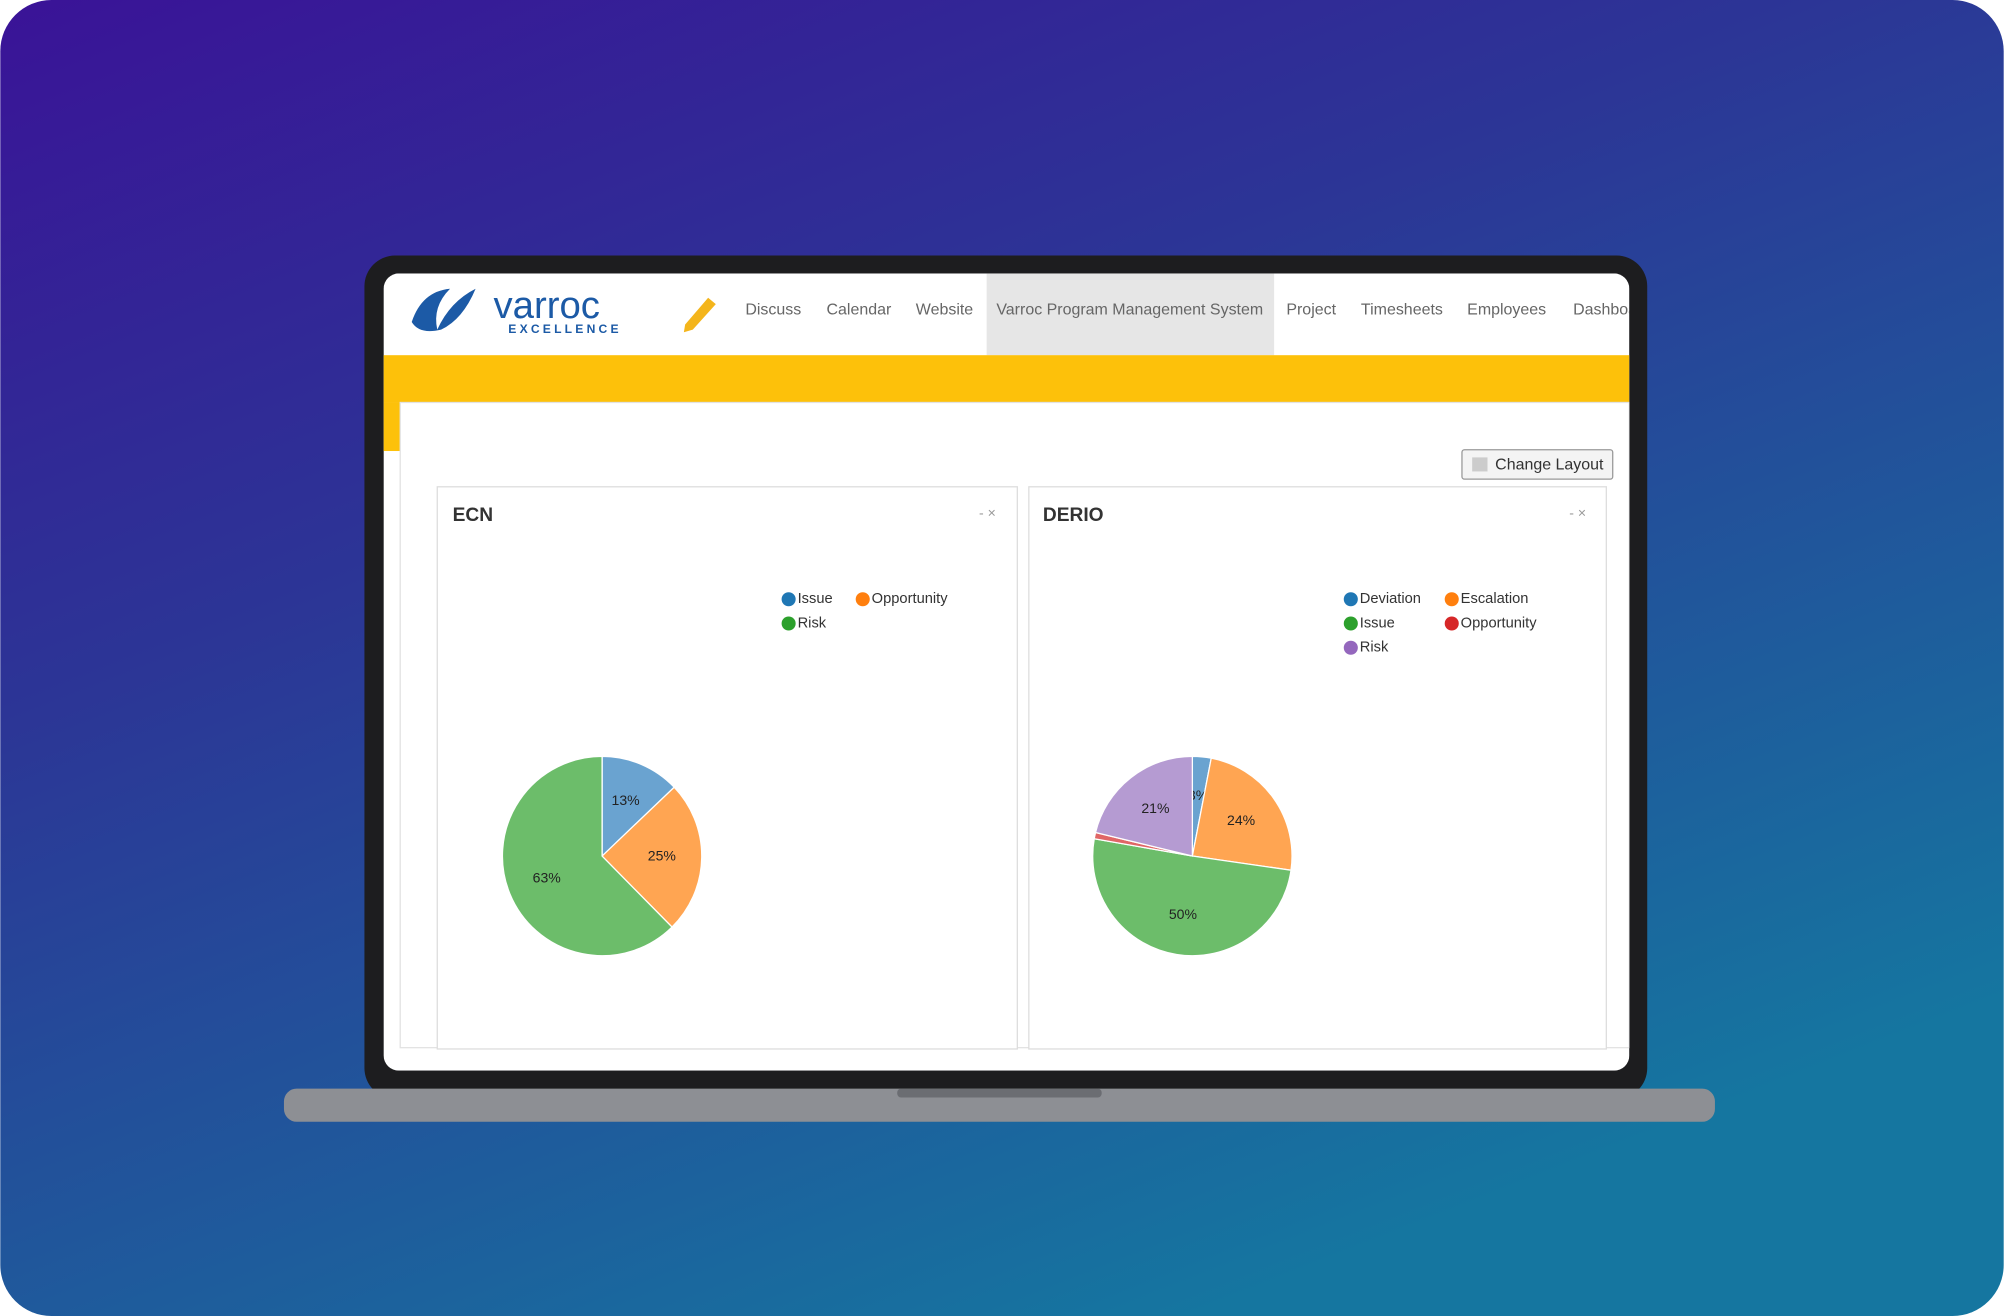 Image resolution: width=2004 pixels, height=1316 pixels. I want to click on panel-title: DERIO, so click(1073, 515).